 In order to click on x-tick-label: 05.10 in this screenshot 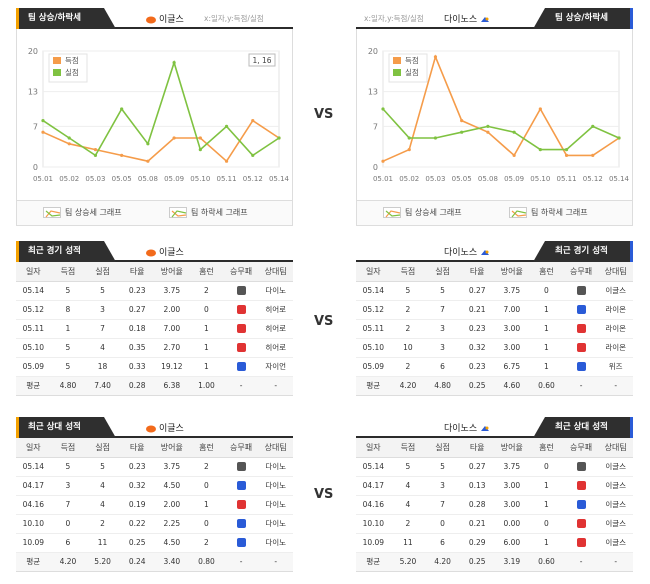, I will do `click(200, 179)`.